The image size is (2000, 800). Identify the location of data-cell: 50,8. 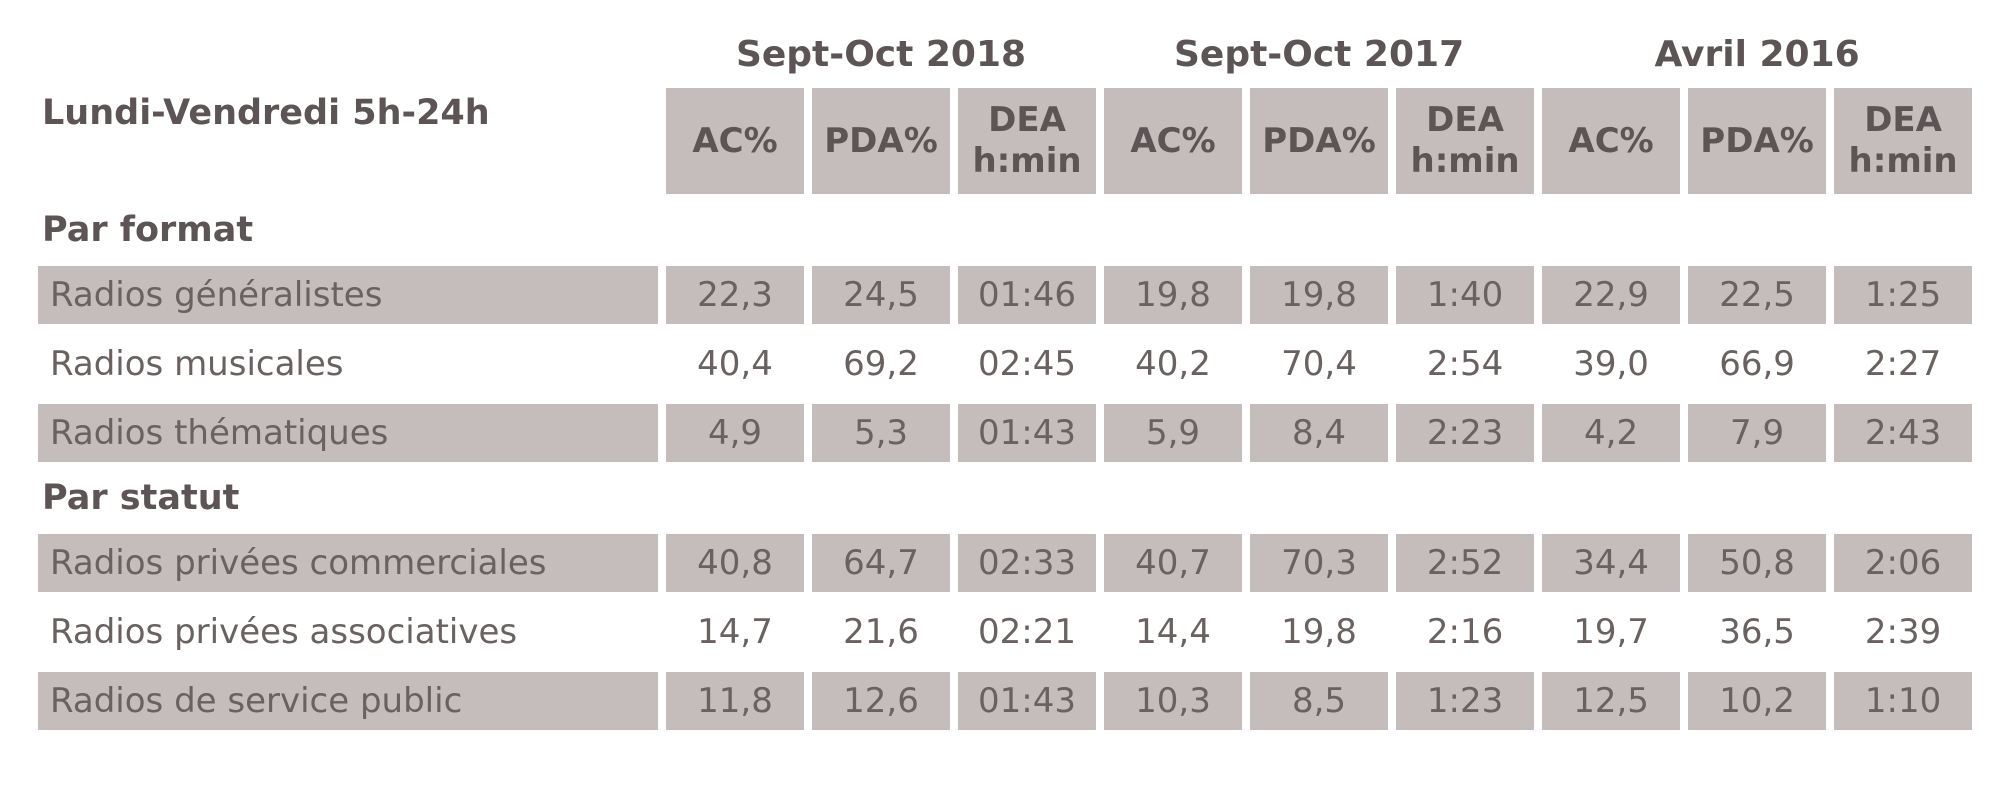
(1757, 563).